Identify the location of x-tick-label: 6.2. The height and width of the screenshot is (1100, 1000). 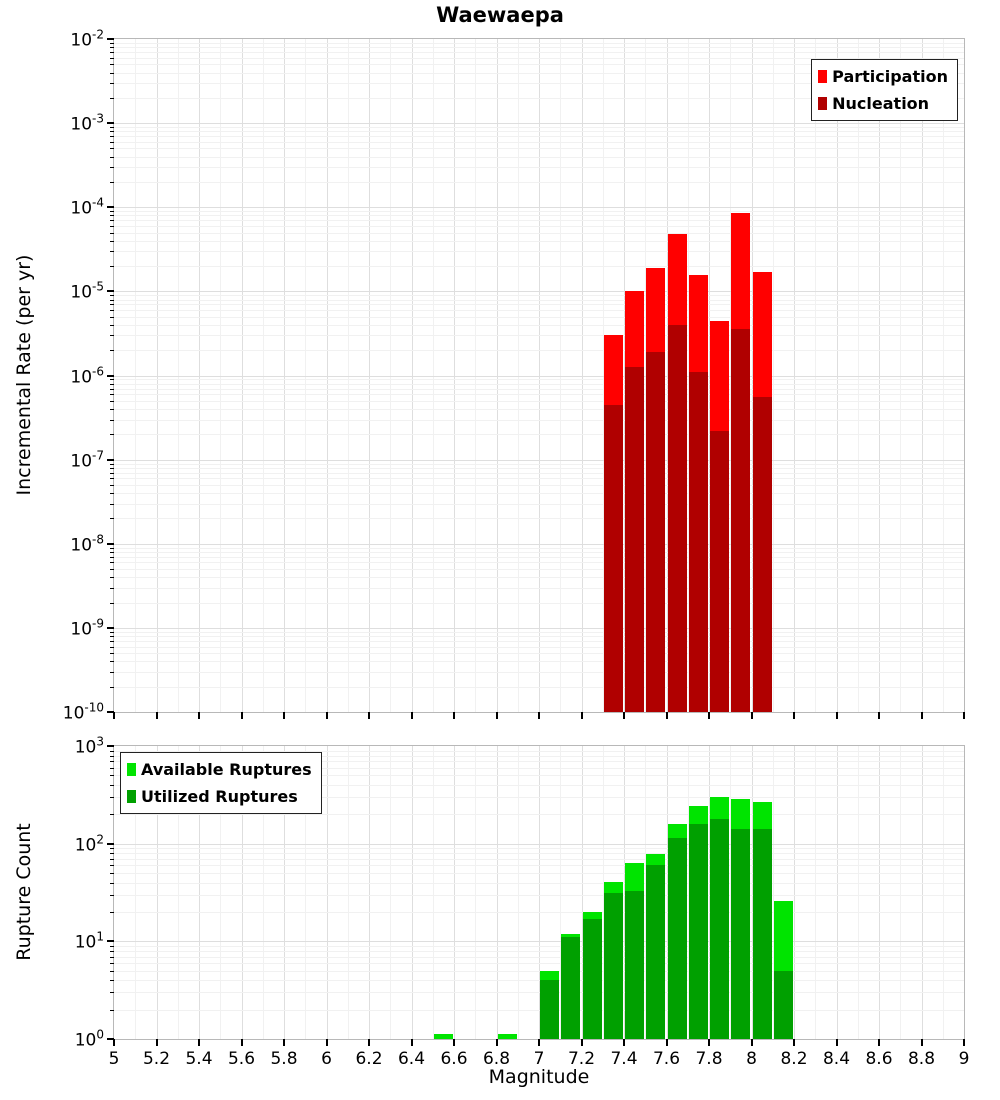
(369, 1059).